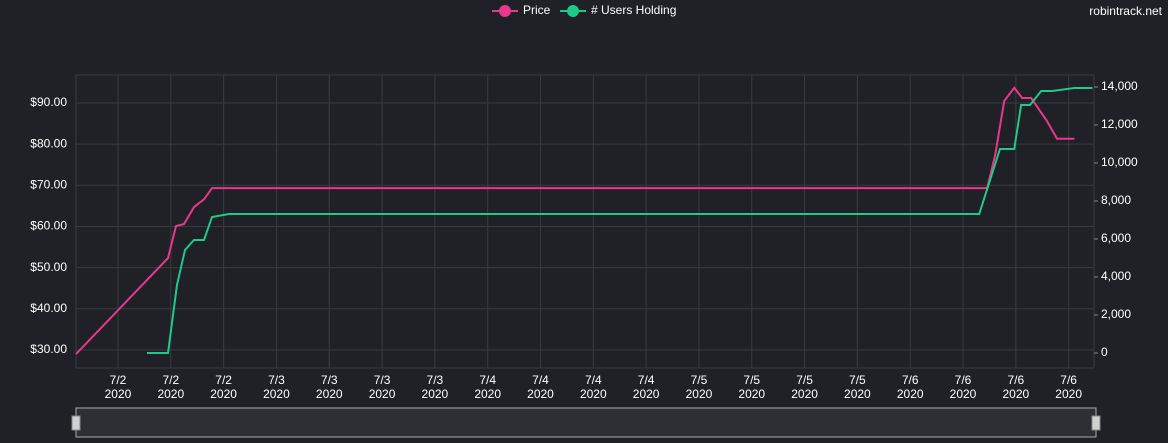  Describe the element at coordinates (48, 143) in the screenshot. I see `y-tick-label: $80.00` at that location.